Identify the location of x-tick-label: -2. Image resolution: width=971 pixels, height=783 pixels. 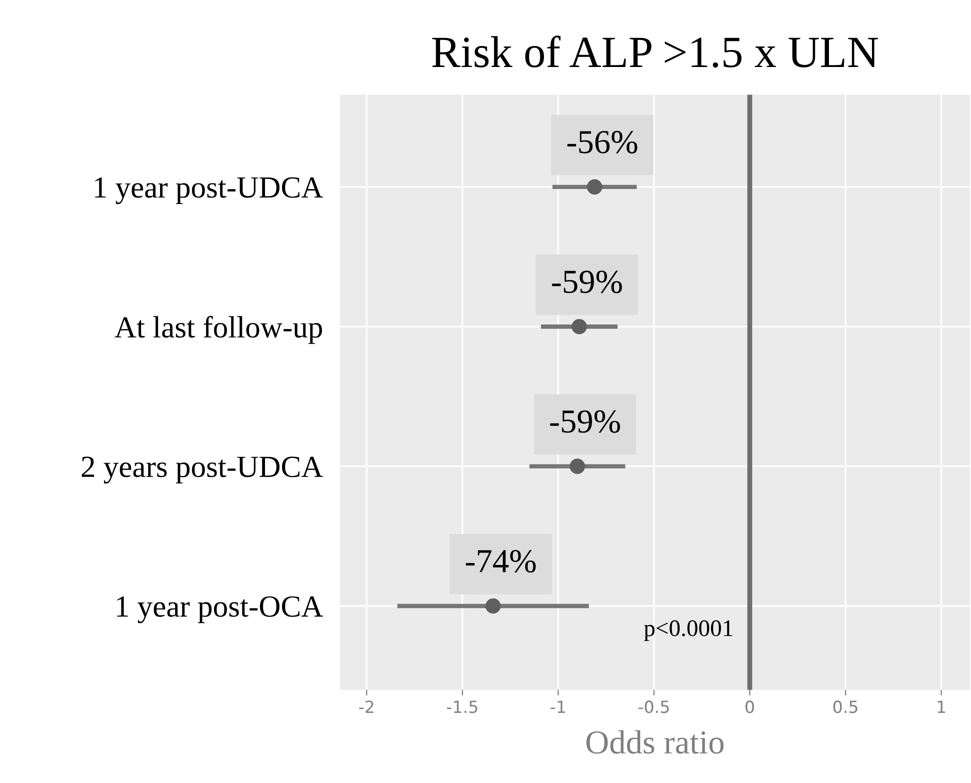
(366, 706).